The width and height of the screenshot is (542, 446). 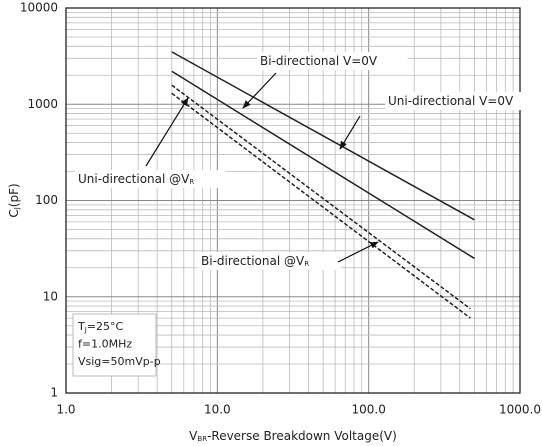 I want to click on condition: TJ=25°C, so click(x=100, y=327).